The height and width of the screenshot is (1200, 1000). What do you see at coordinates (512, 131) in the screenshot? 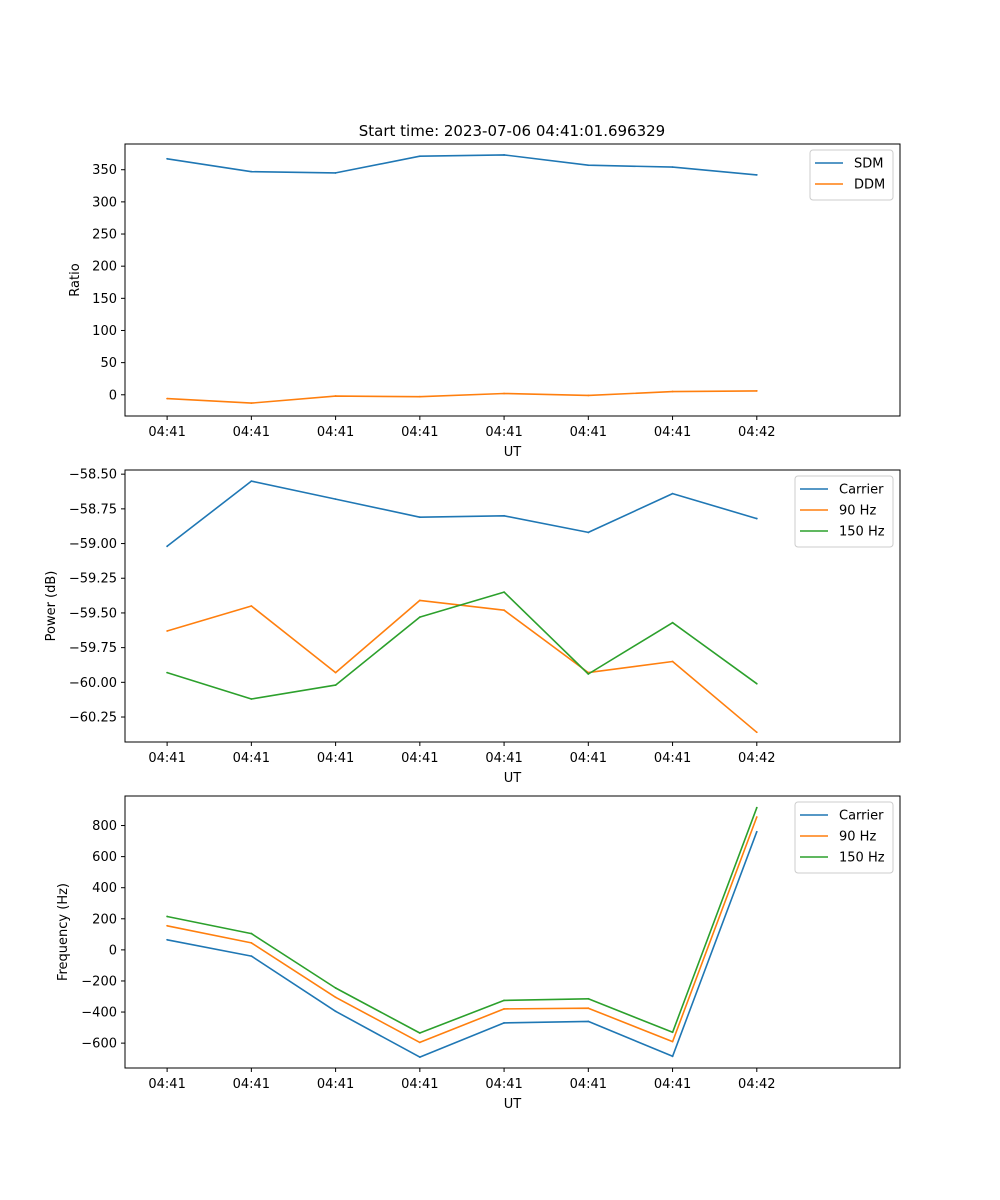
I see `figure-title: Start time: 2023-07-06 04:41:01.696329` at bounding box center [512, 131].